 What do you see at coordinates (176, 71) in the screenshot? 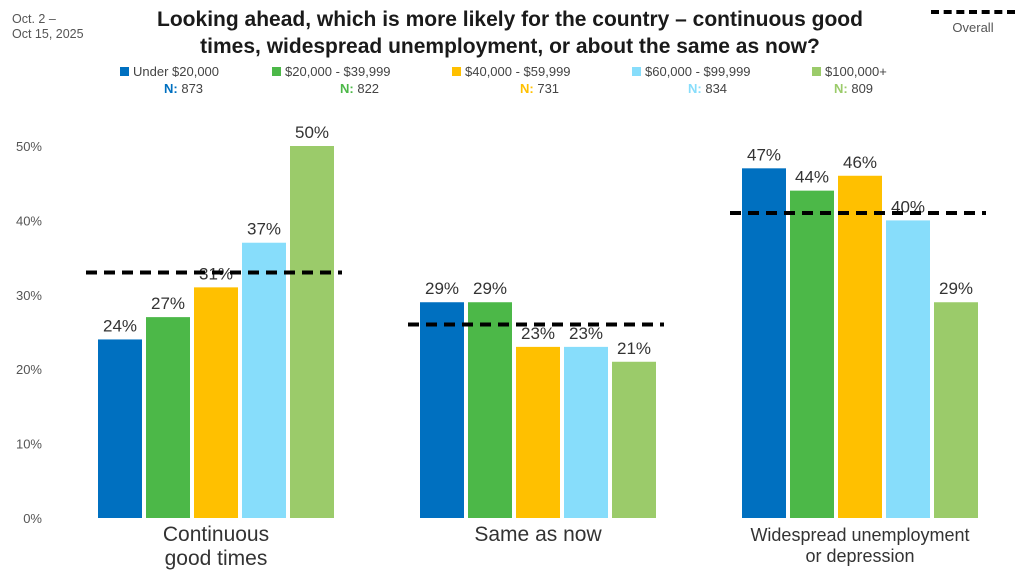
I see `legend-label: Under $20,000` at bounding box center [176, 71].